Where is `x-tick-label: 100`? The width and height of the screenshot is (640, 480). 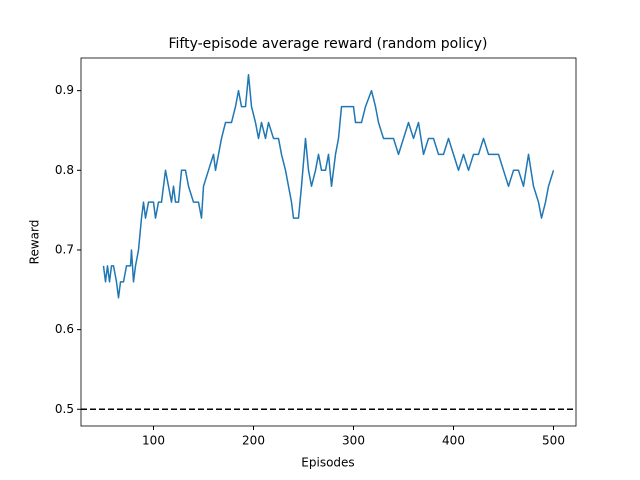
x-tick-label: 100 is located at coordinates (153, 441).